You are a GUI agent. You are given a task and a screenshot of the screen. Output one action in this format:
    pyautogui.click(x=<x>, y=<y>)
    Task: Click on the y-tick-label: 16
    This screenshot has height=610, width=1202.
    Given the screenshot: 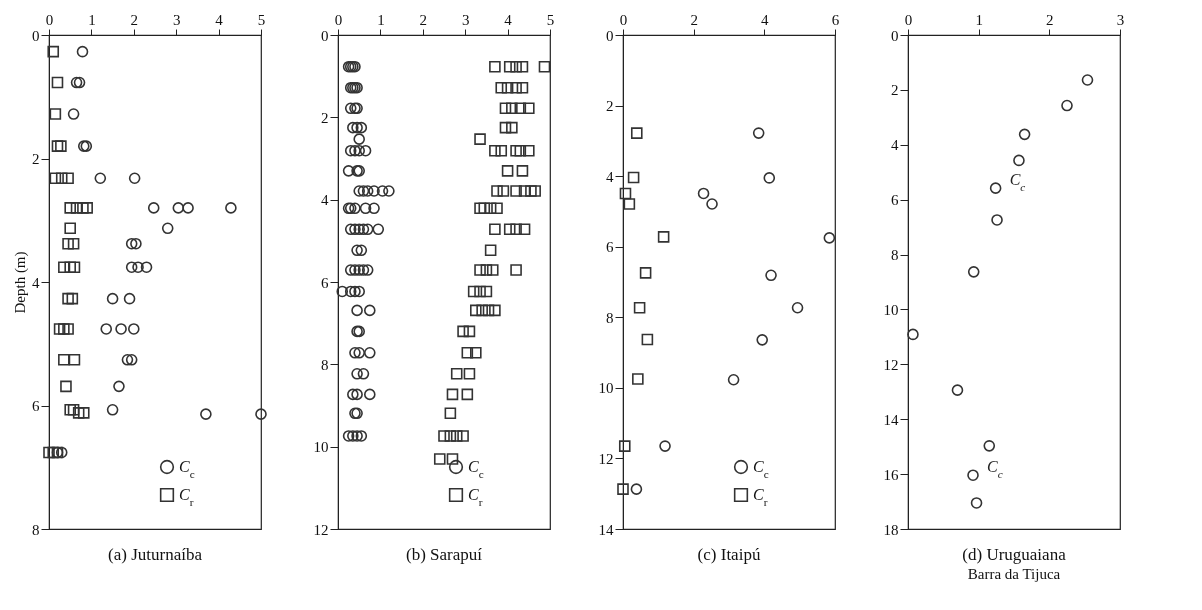 What is the action you would take?
    pyautogui.click(x=891, y=474)
    